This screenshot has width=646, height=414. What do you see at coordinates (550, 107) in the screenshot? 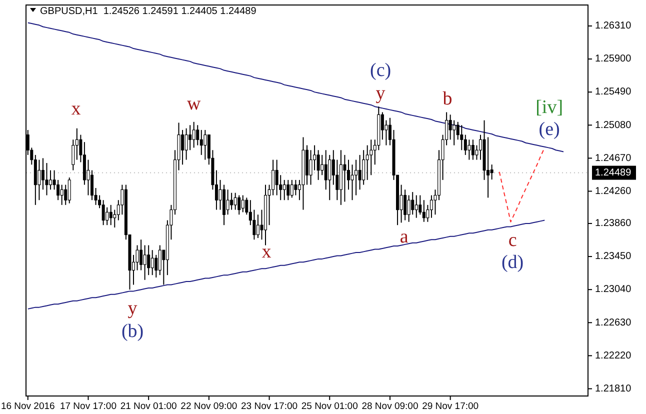
I see `annotation: [iv]` at bounding box center [550, 107].